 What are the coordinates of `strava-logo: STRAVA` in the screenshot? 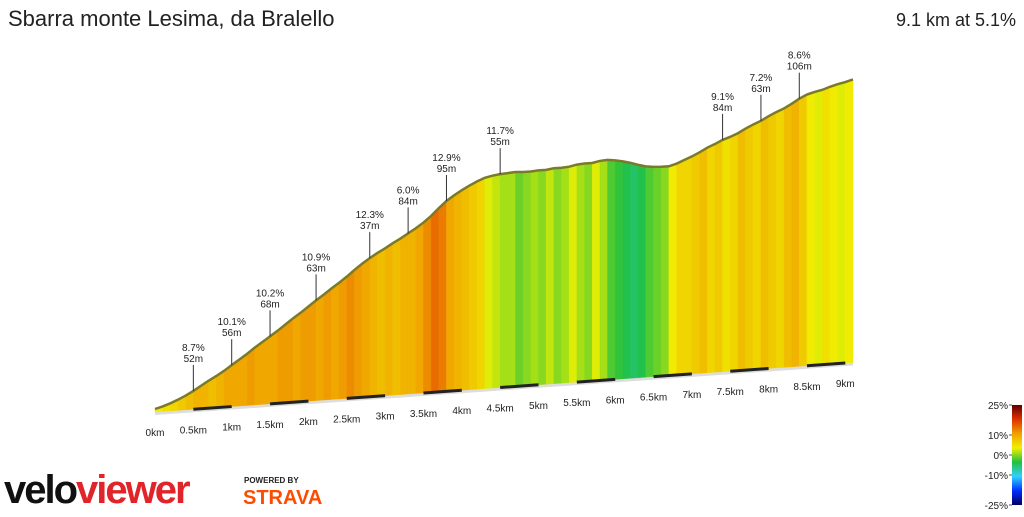 It's located at (282, 498).